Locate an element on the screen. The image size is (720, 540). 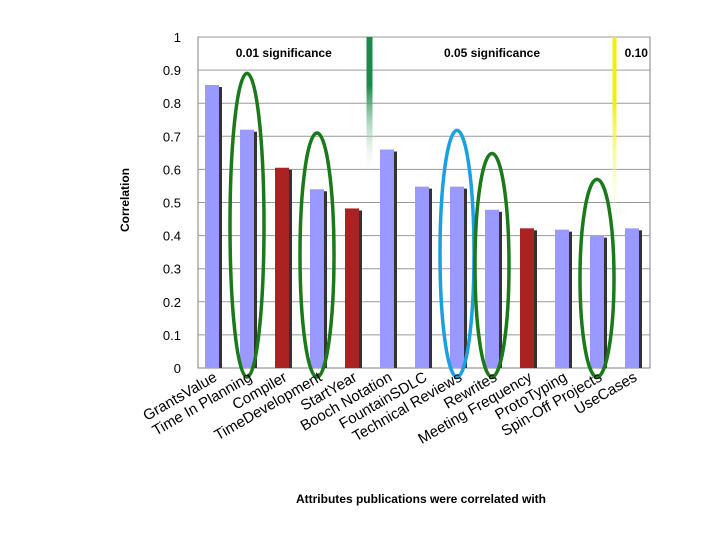
bar-compiler is located at coordinates (283, 267).